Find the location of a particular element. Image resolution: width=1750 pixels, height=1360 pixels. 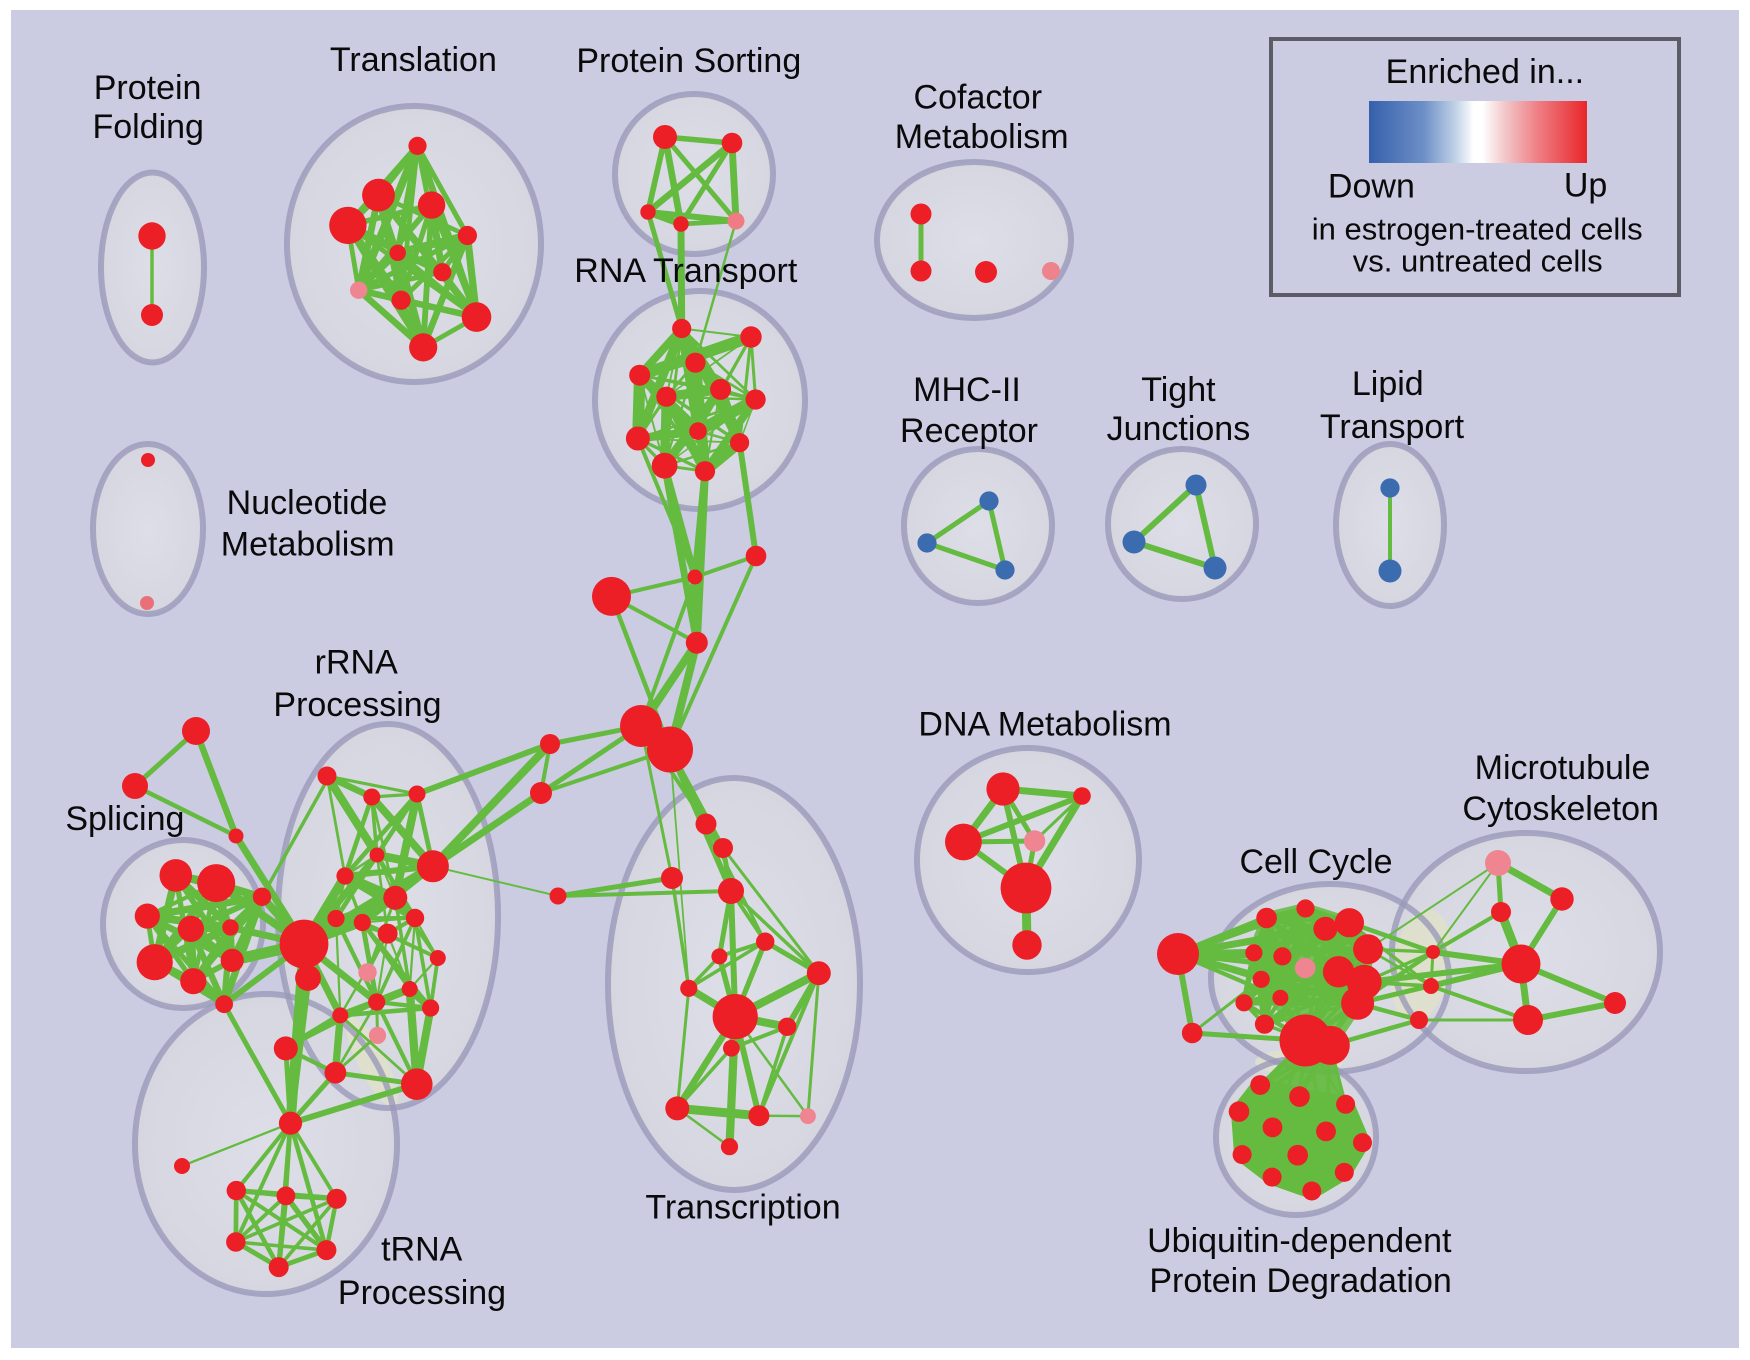

svg-text: Protein Degradation is located at coordinates (1300, 1281).